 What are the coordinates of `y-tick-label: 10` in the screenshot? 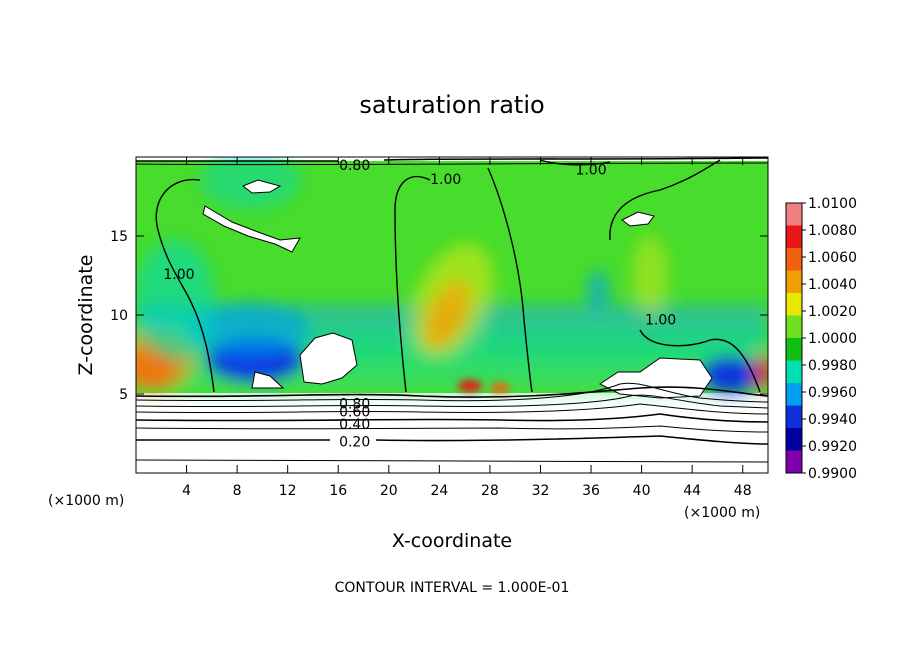 It's located at (119, 316).